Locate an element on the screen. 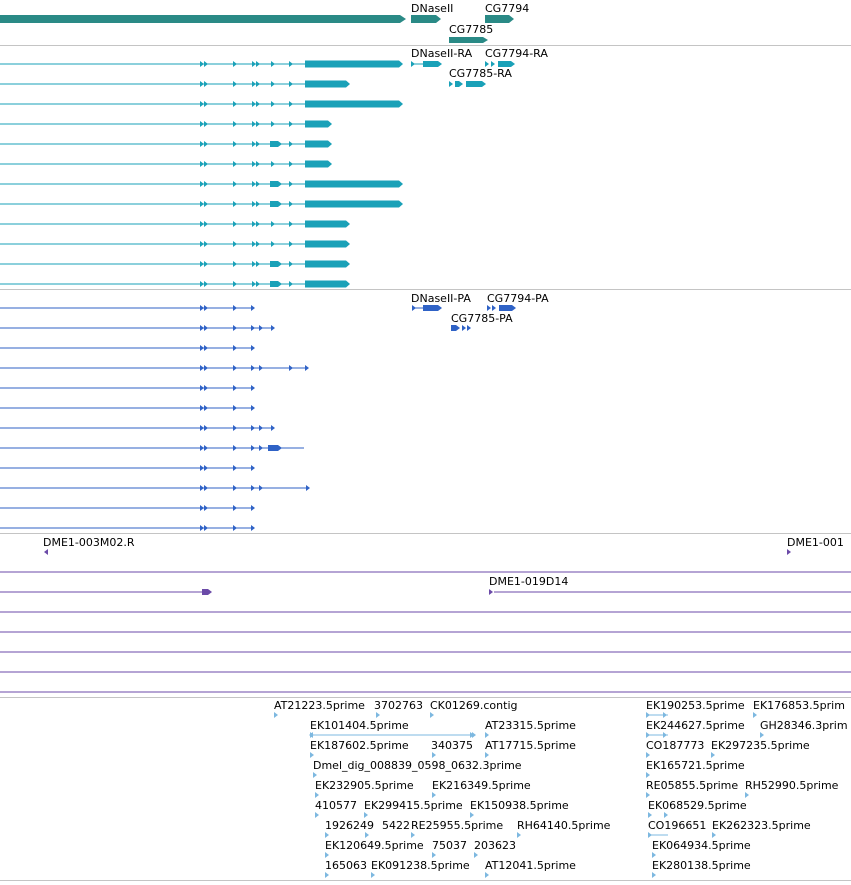  est-label: GH28346.3prim is located at coordinates (804, 725).